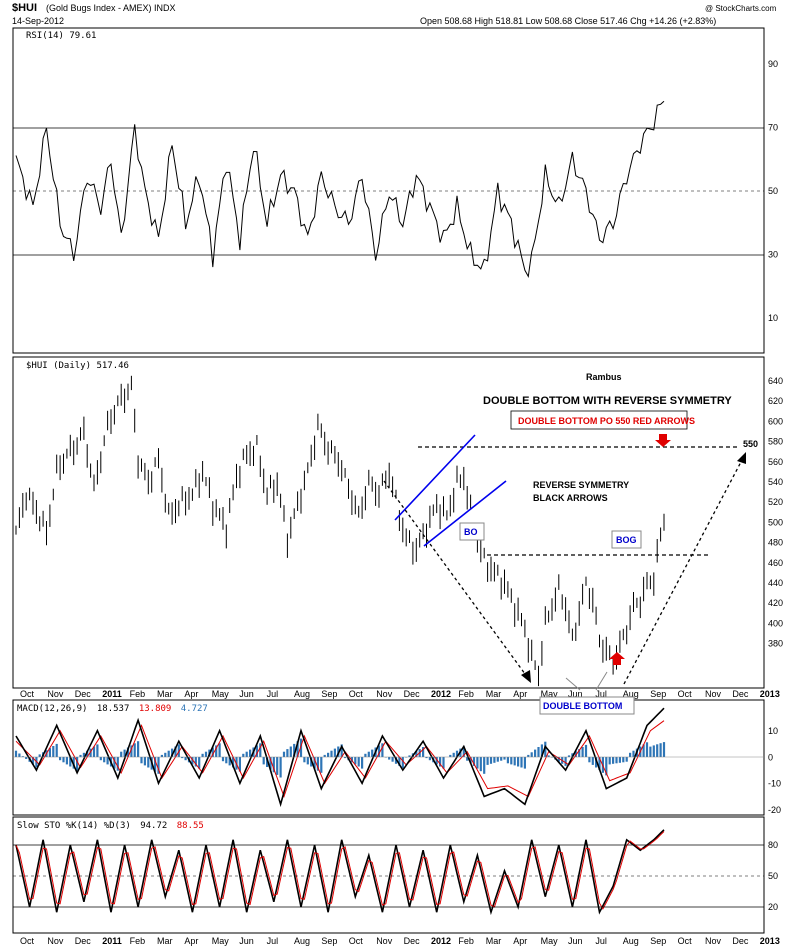 Image resolution: width=800 pixels, height=950 pixels. Describe the element at coordinates (775, 543) in the screenshot. I see `price-ytick-label: 480` at that location.